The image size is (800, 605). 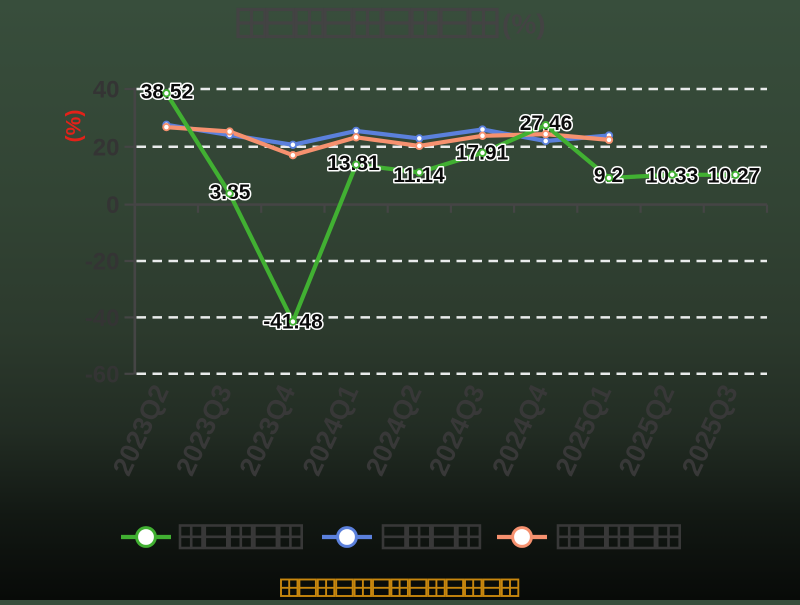 I want to click on svg-text: -40, so click(x=102, y=318).